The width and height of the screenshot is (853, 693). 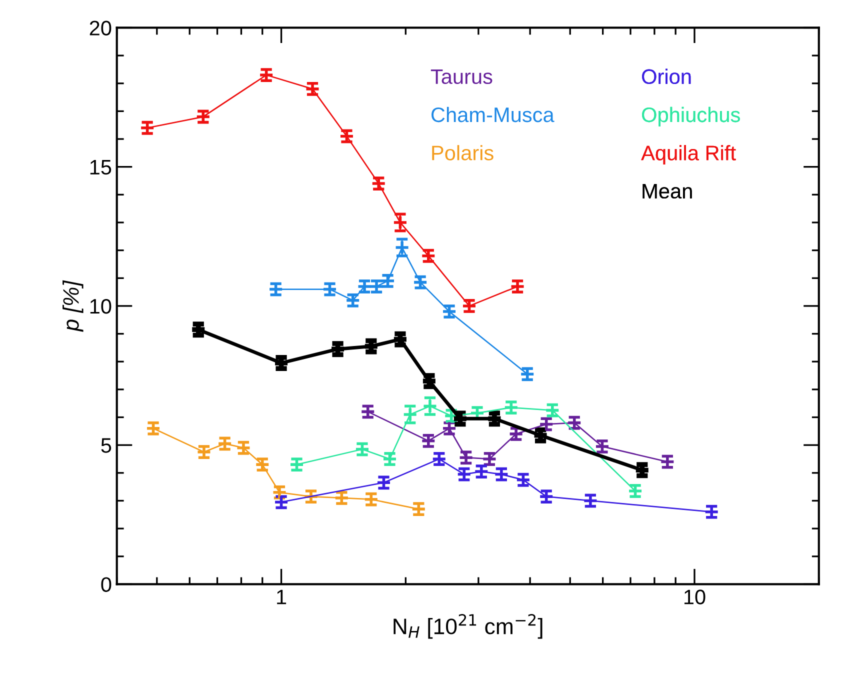 I want to click on y-tick-label: 20, so click(x=101, y=28).